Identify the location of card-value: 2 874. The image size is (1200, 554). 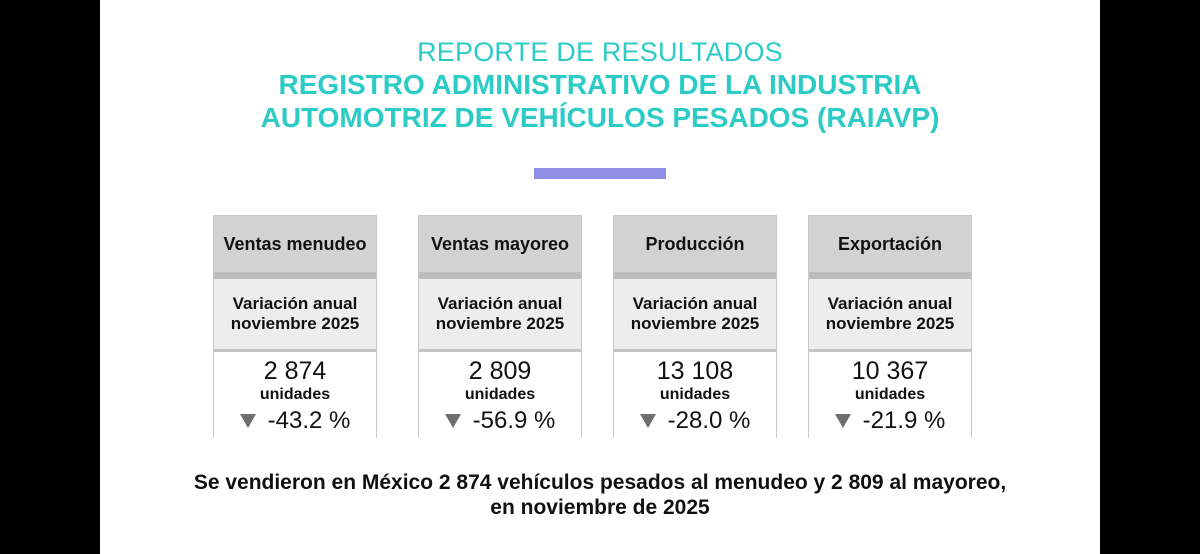
(295, 371).